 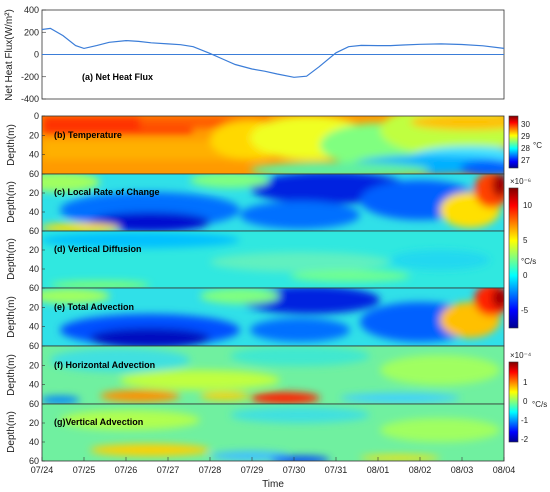 I want to click on panel-e-field, so click(x=273, y=317).